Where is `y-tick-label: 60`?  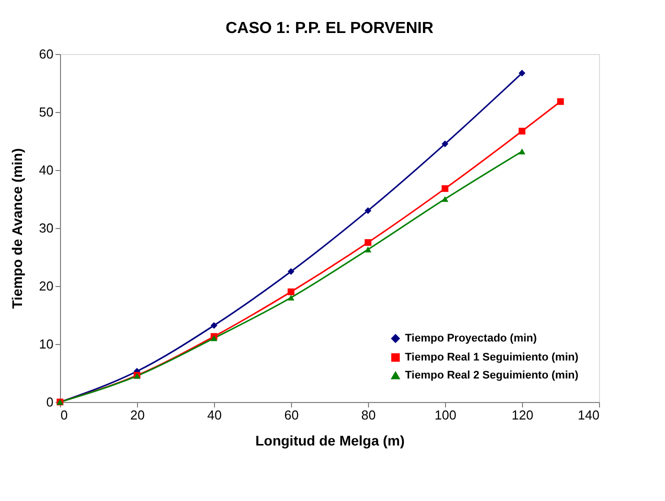
y-tick-label: 60 is located at coordinates (46, 54).